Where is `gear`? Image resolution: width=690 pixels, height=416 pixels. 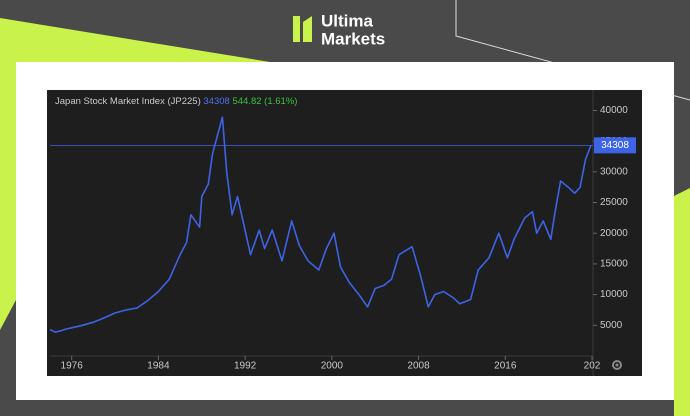
gear is located at coordinates (617, 365).